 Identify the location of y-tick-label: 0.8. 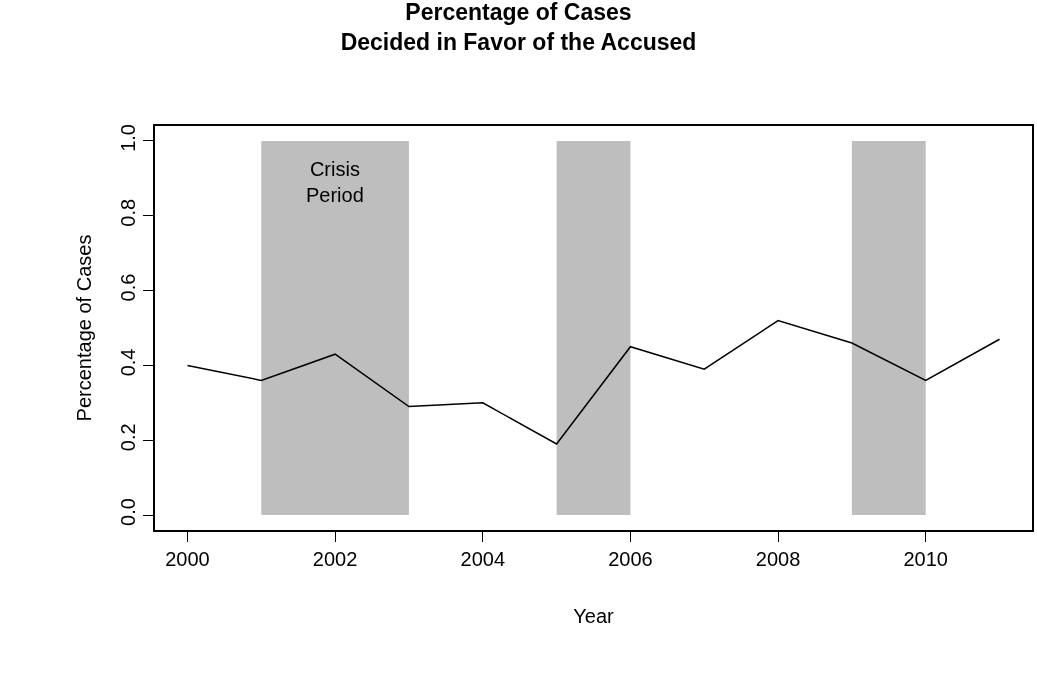
(128, 212).